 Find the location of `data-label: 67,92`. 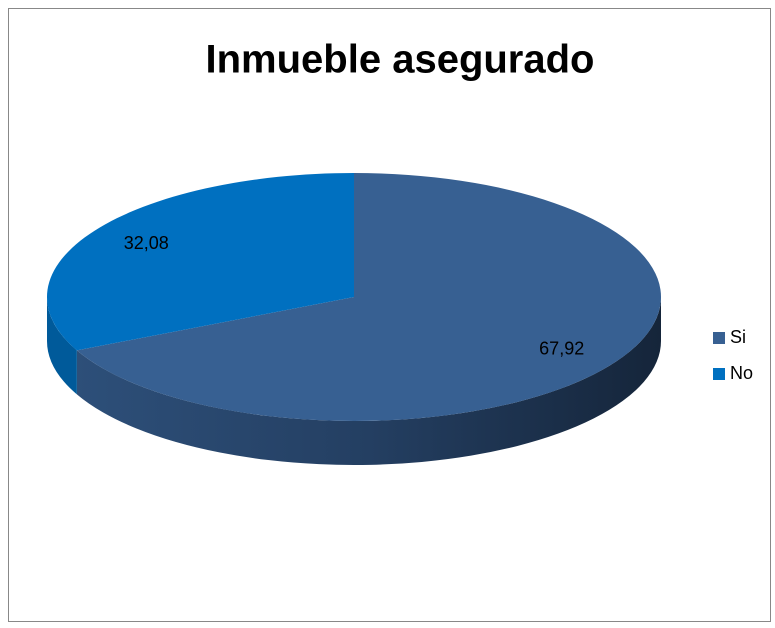

data-label: 67,92 is located at coordinates (561, 349).